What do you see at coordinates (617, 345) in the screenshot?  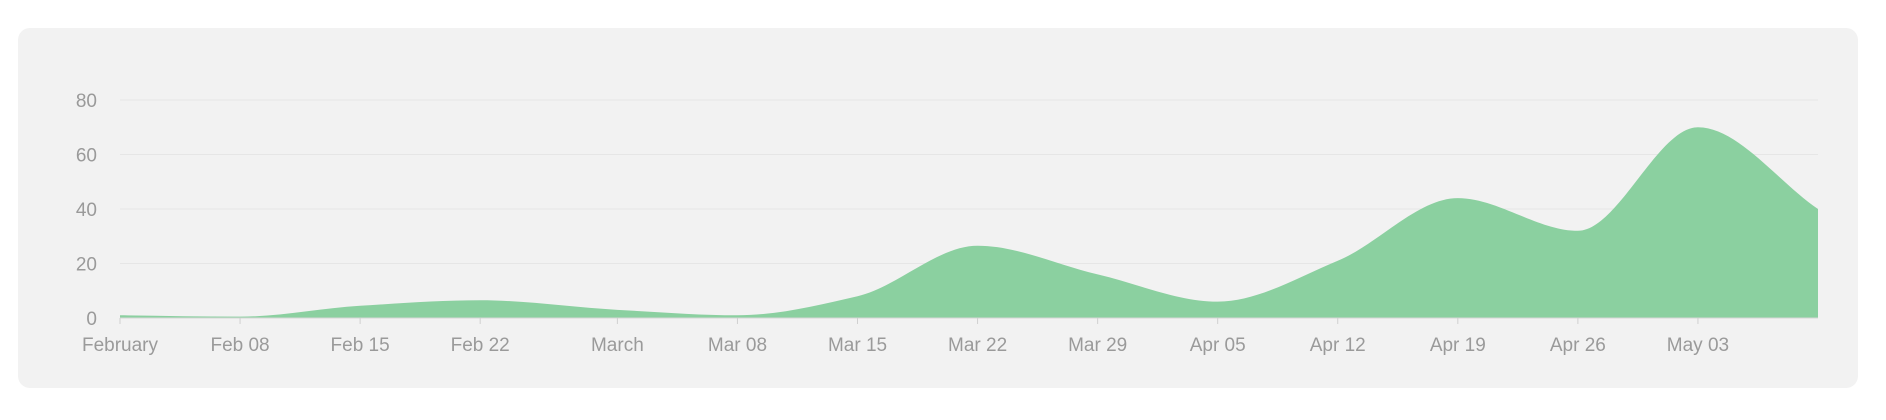 I see `x-tick-label: March` at bounding box center [617, 345].